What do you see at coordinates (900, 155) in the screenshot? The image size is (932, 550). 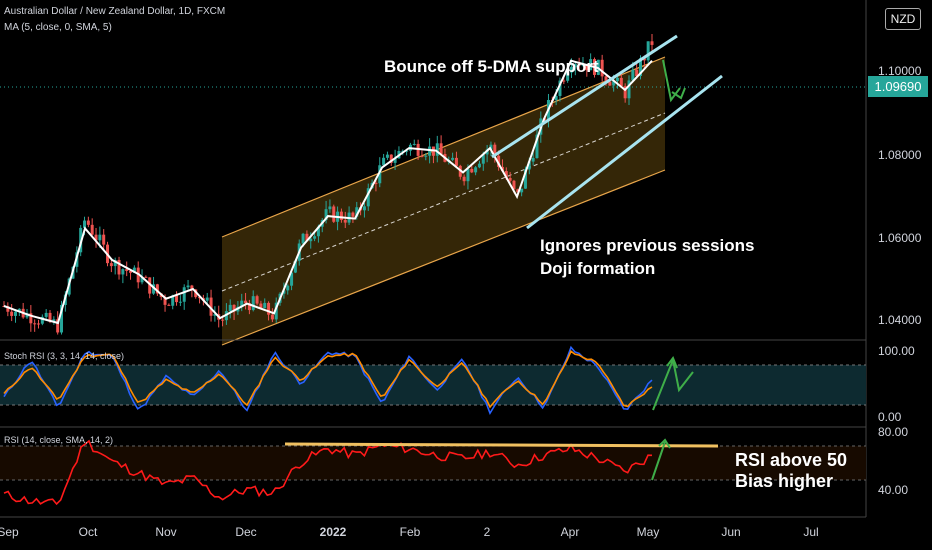 I see `price-tick: 1.08000` at bounding box center [900, 155].